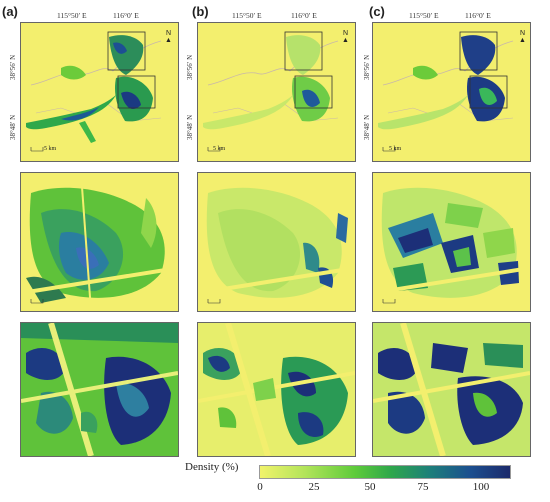 This screenshot has height=502, width=550. Describe the element at coordinates (424, 15) in the screenshot. I see `lon-label-c1: 115°50′ E` at that location.